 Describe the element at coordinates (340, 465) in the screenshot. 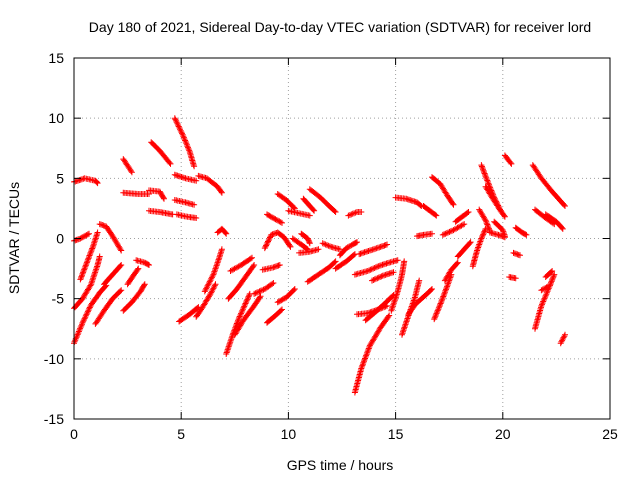

I see `x-axis-label: GPS time / hours` at that location.